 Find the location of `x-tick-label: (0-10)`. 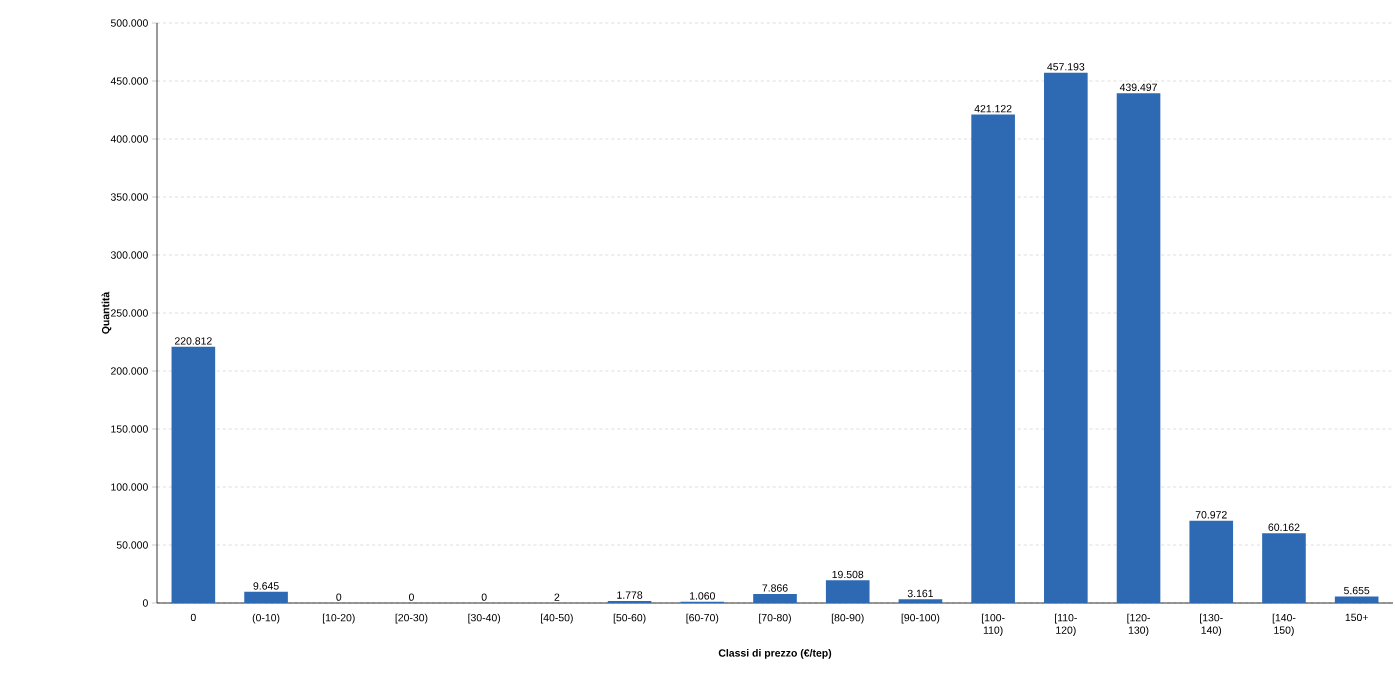

x-tick-label: (0-10) is located at coordinates (266, 618).